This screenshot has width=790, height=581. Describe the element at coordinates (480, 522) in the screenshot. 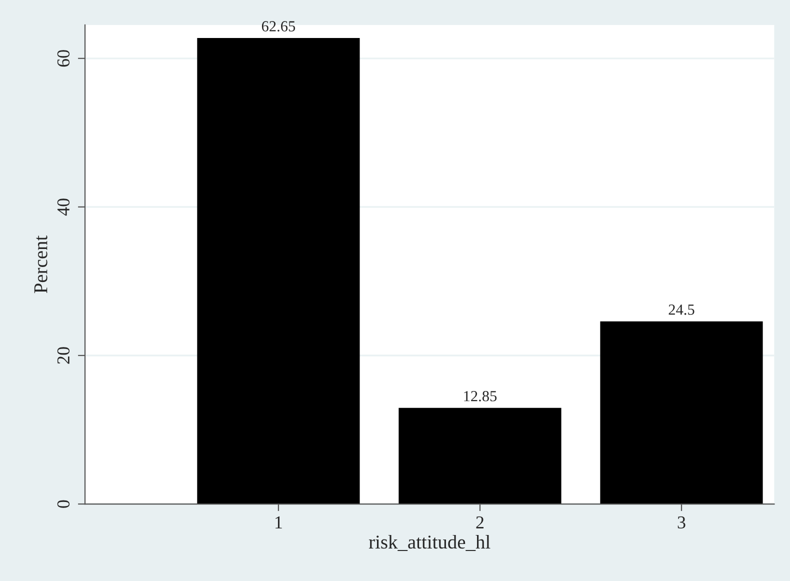

I see `x-tick-label: 2` at that location.